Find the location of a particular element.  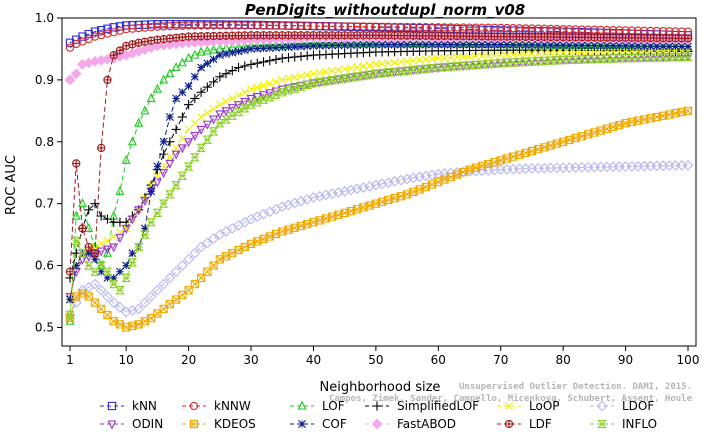

y-tick-label: 1.0 is located at coordinates (44, 18).